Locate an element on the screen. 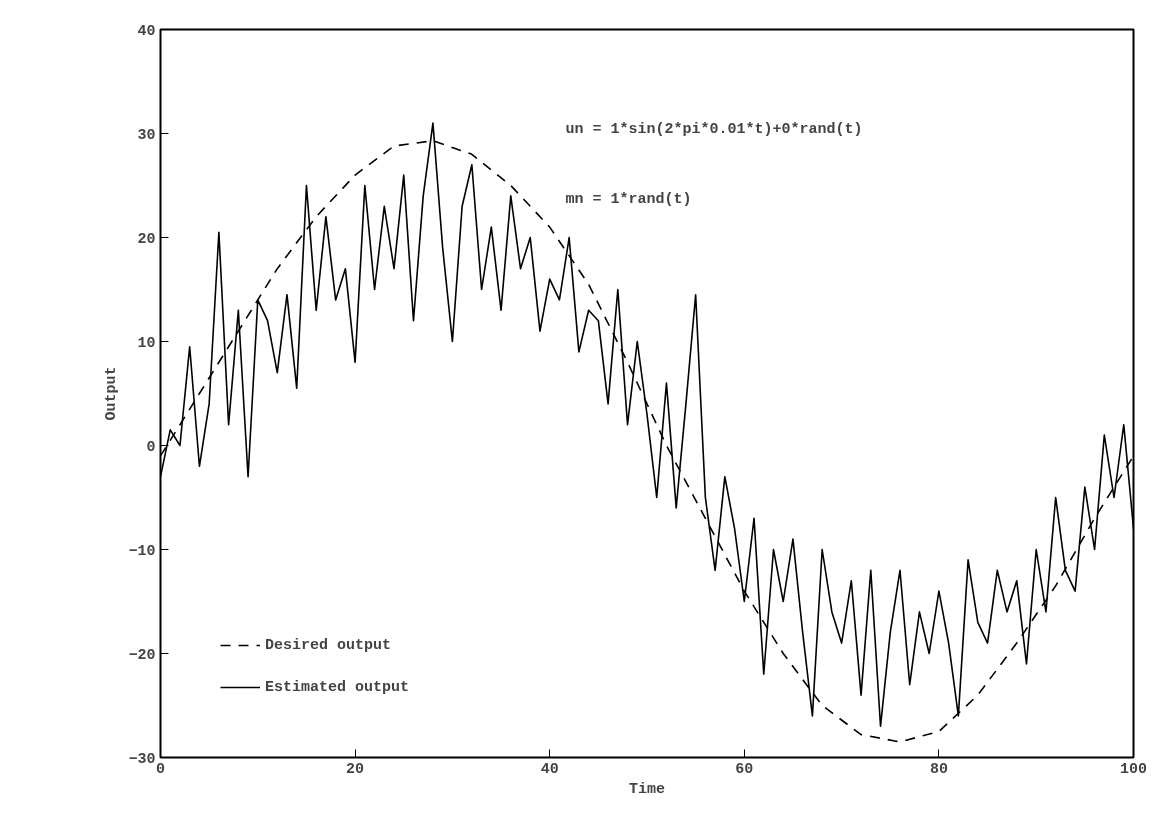 Image resolution: width=1166 pixels, height=827 pixels. y-tick-label: 20 is located at coordinates (146, 239).